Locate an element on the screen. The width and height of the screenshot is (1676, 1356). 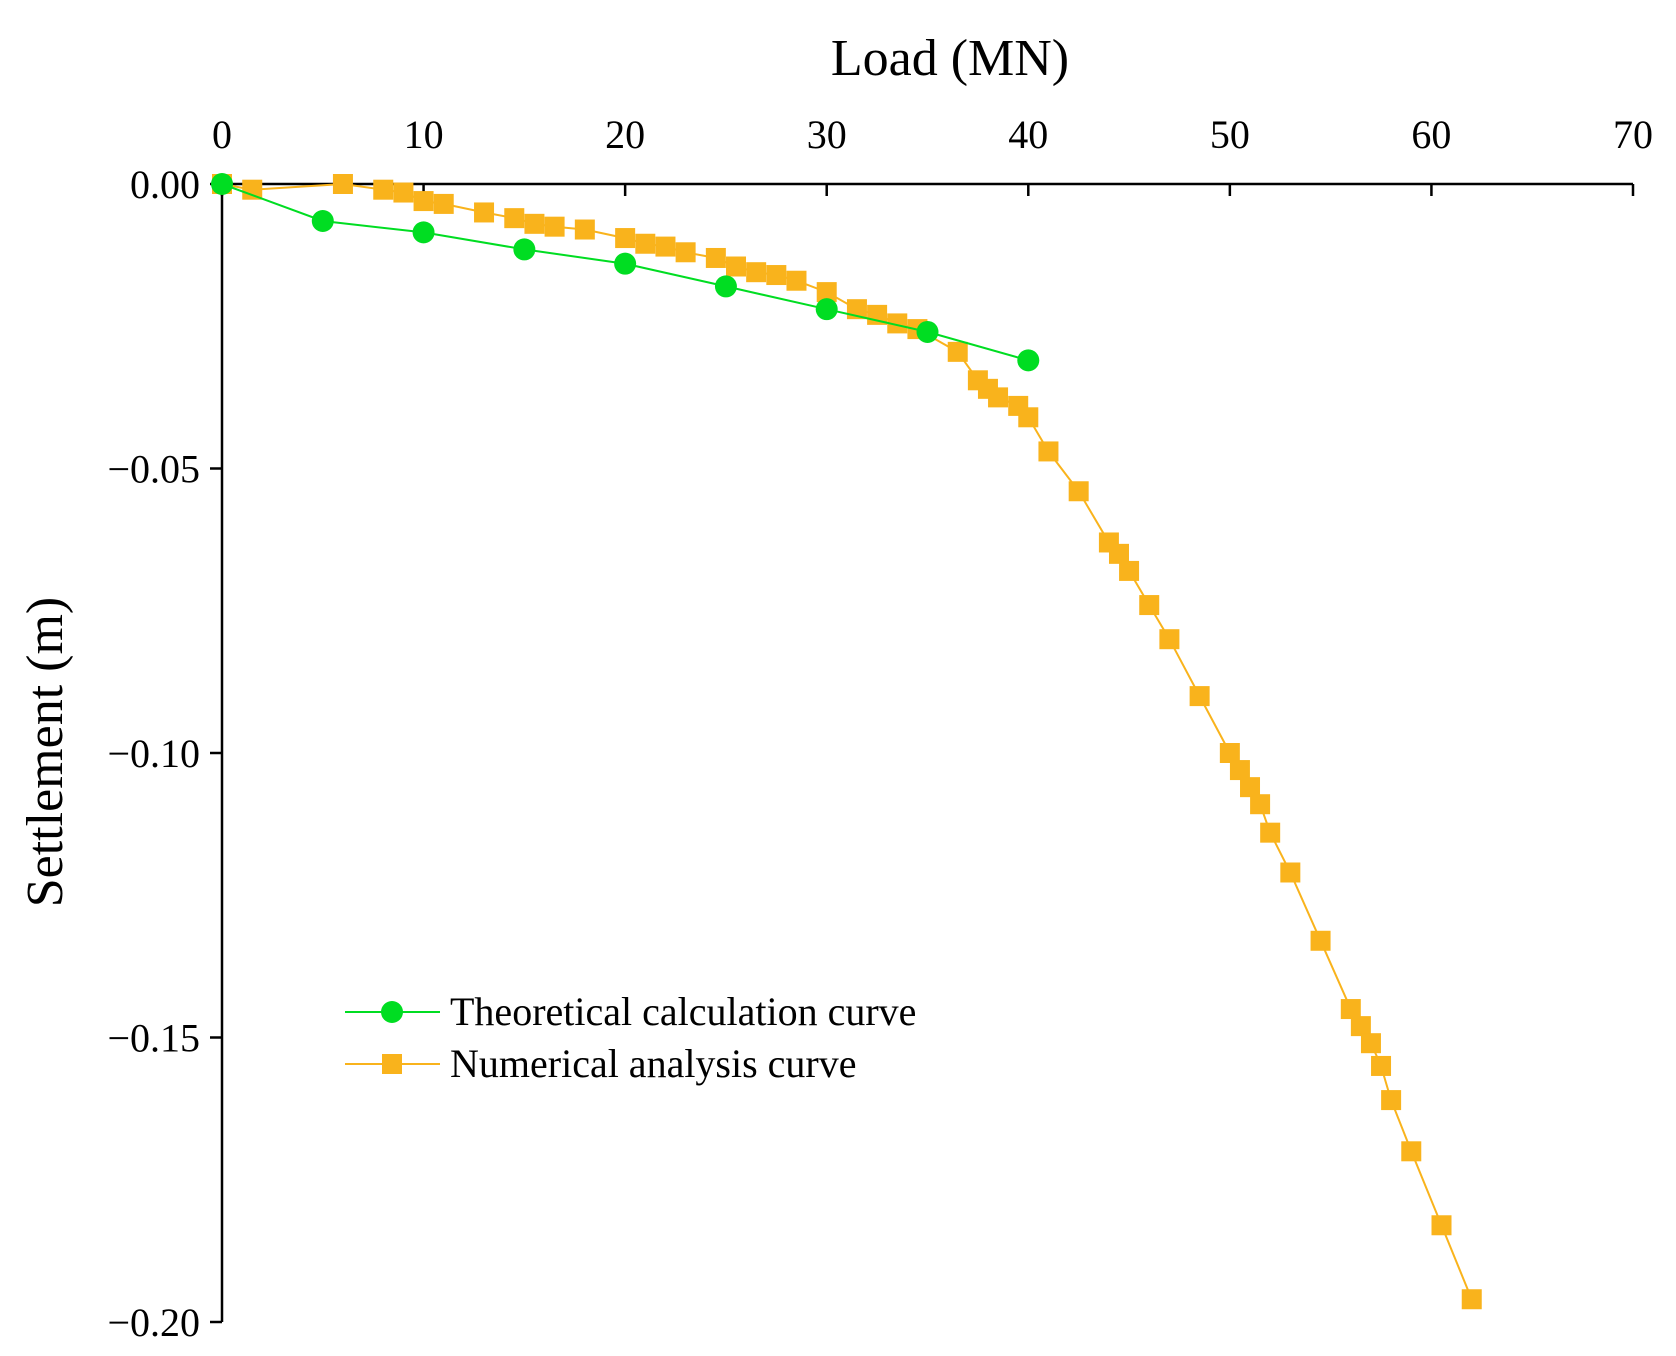
legend-item: Numerical analysis curve is located at coordinates (601, 1063).